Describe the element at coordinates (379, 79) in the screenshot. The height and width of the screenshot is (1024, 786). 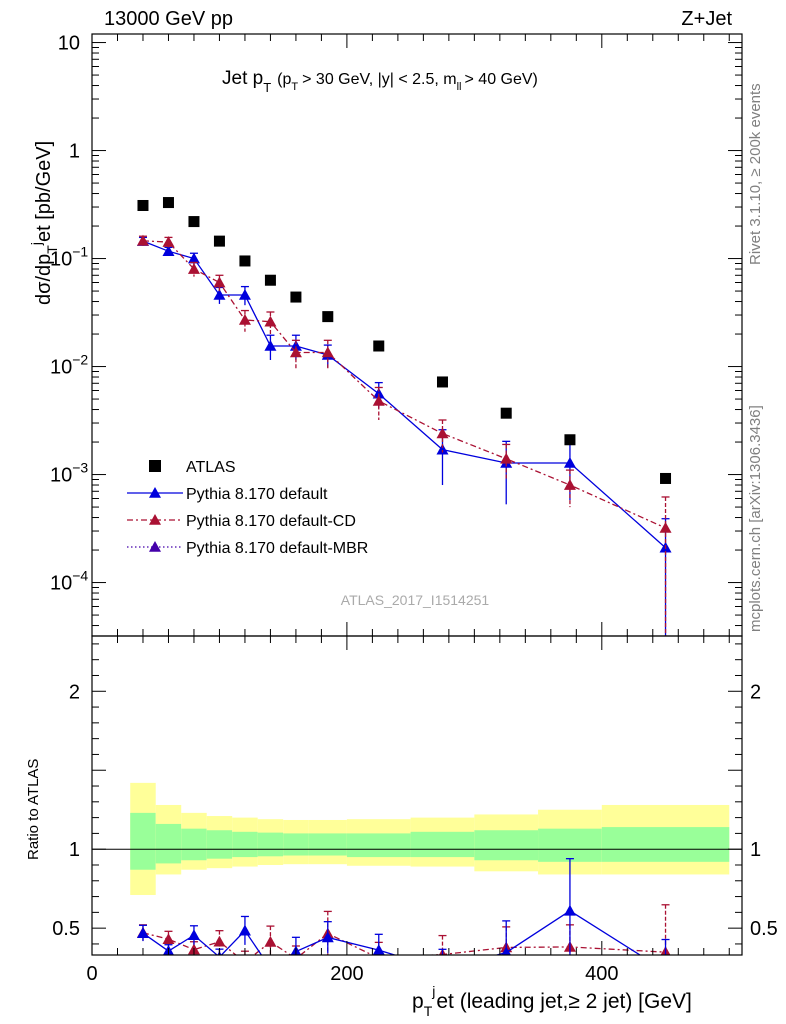
I see `plot-title-cut-rest: > 30 GeV, |y| < 2.5, m` at that location.